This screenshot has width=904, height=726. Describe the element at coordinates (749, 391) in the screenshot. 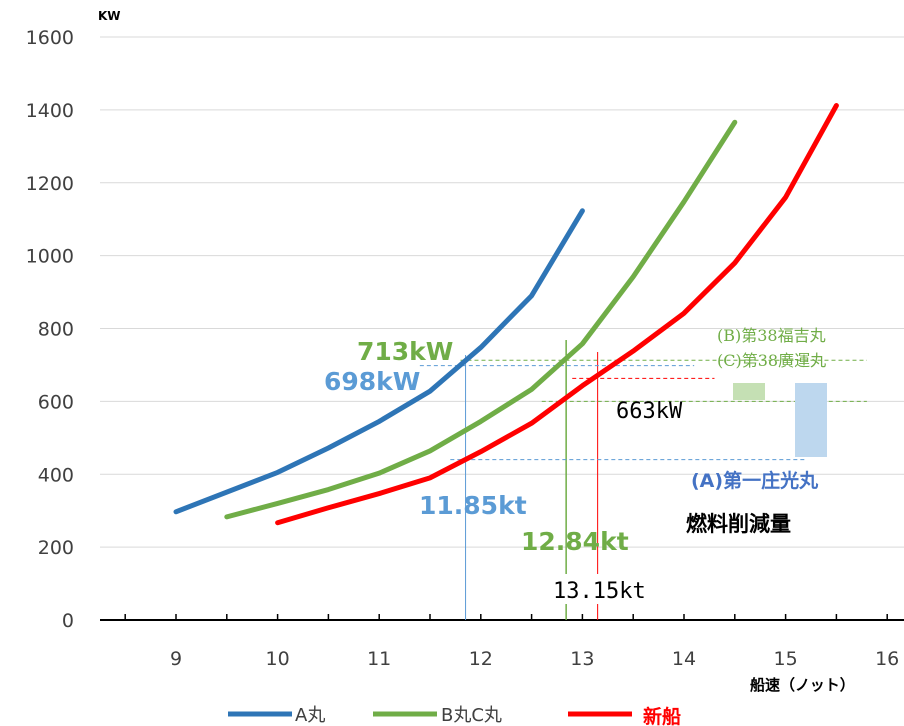

I see `reduction-bar-bc` at that location.